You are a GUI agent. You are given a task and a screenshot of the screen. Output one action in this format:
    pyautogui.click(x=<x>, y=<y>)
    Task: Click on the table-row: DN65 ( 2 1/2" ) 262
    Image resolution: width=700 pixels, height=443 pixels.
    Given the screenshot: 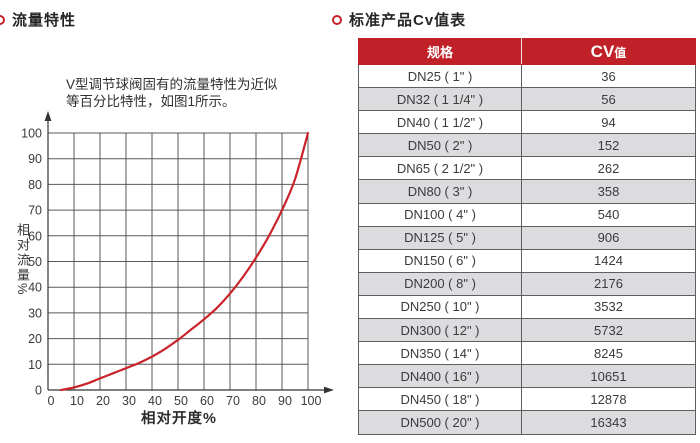 What is the action you would take?
    pyautogui.click(x=527, y=168)
    